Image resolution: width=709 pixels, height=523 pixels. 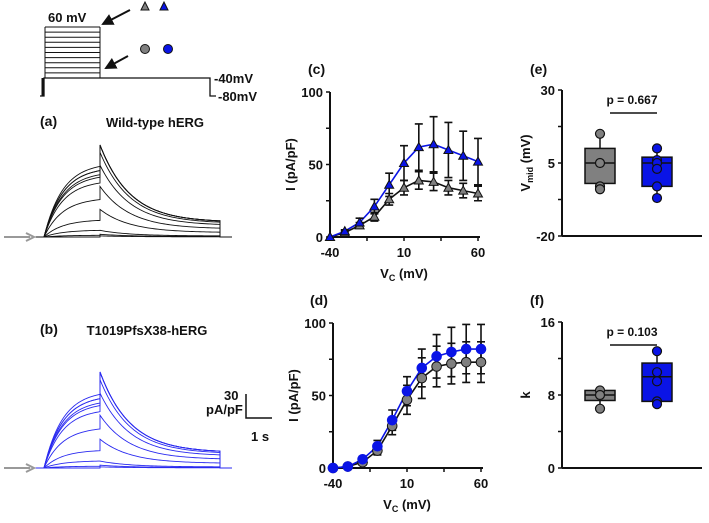 What do you see at coordinates (128, 87) in the screenshot?
I see `holding-line` at bounding box center [128, 87].